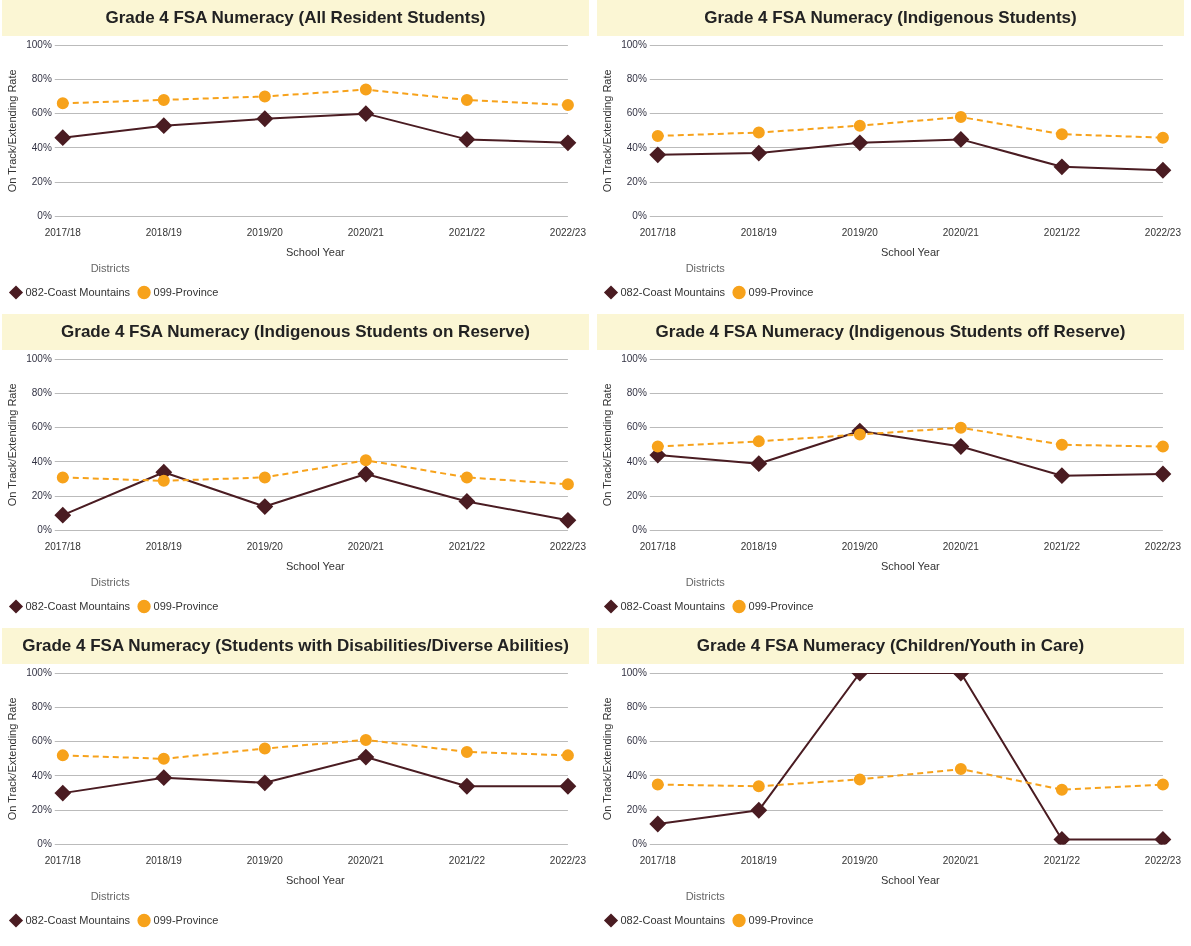  I want to click on chart-title: Grade 4 FSA Numeracy (Children/Youth in Care), so click(890, 646).